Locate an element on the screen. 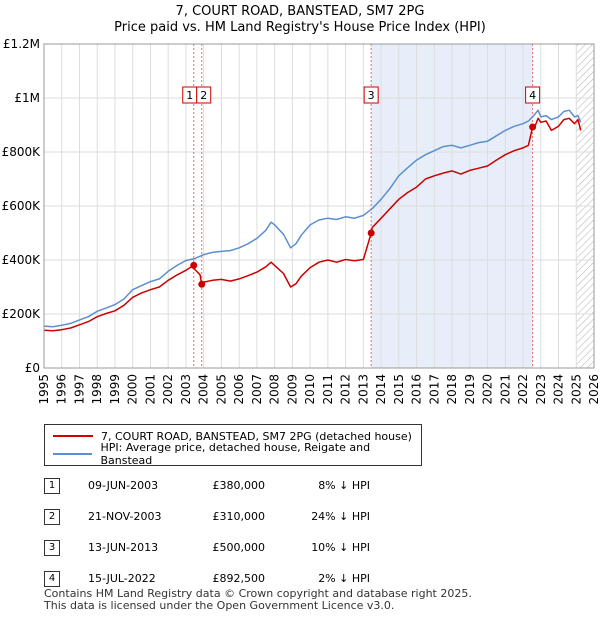  sale-date: 13-JUN-2013 is located at coordinates (123, 547).